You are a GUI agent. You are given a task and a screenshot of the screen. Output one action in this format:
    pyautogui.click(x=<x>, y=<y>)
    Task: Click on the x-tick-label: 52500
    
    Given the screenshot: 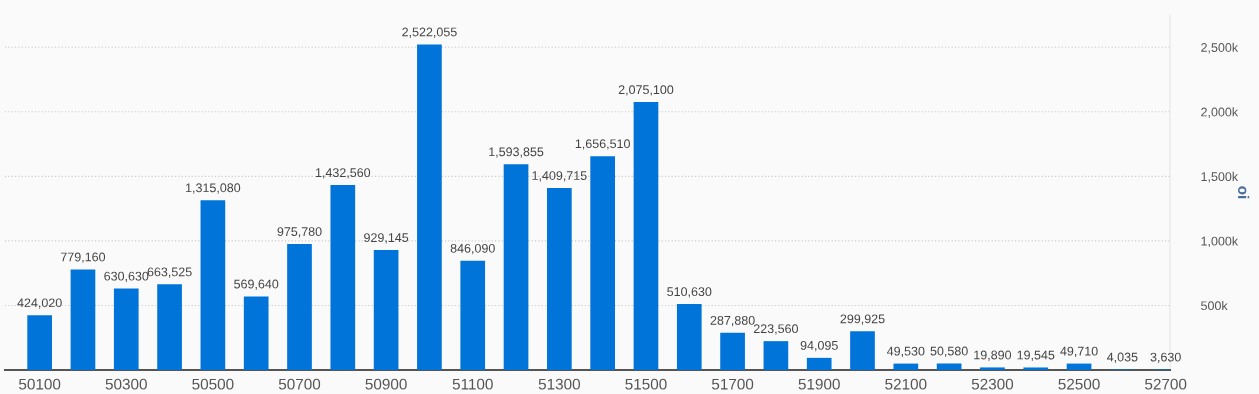 What is the action you would take?
    pyautogui.click(x=1079, y=384)
    